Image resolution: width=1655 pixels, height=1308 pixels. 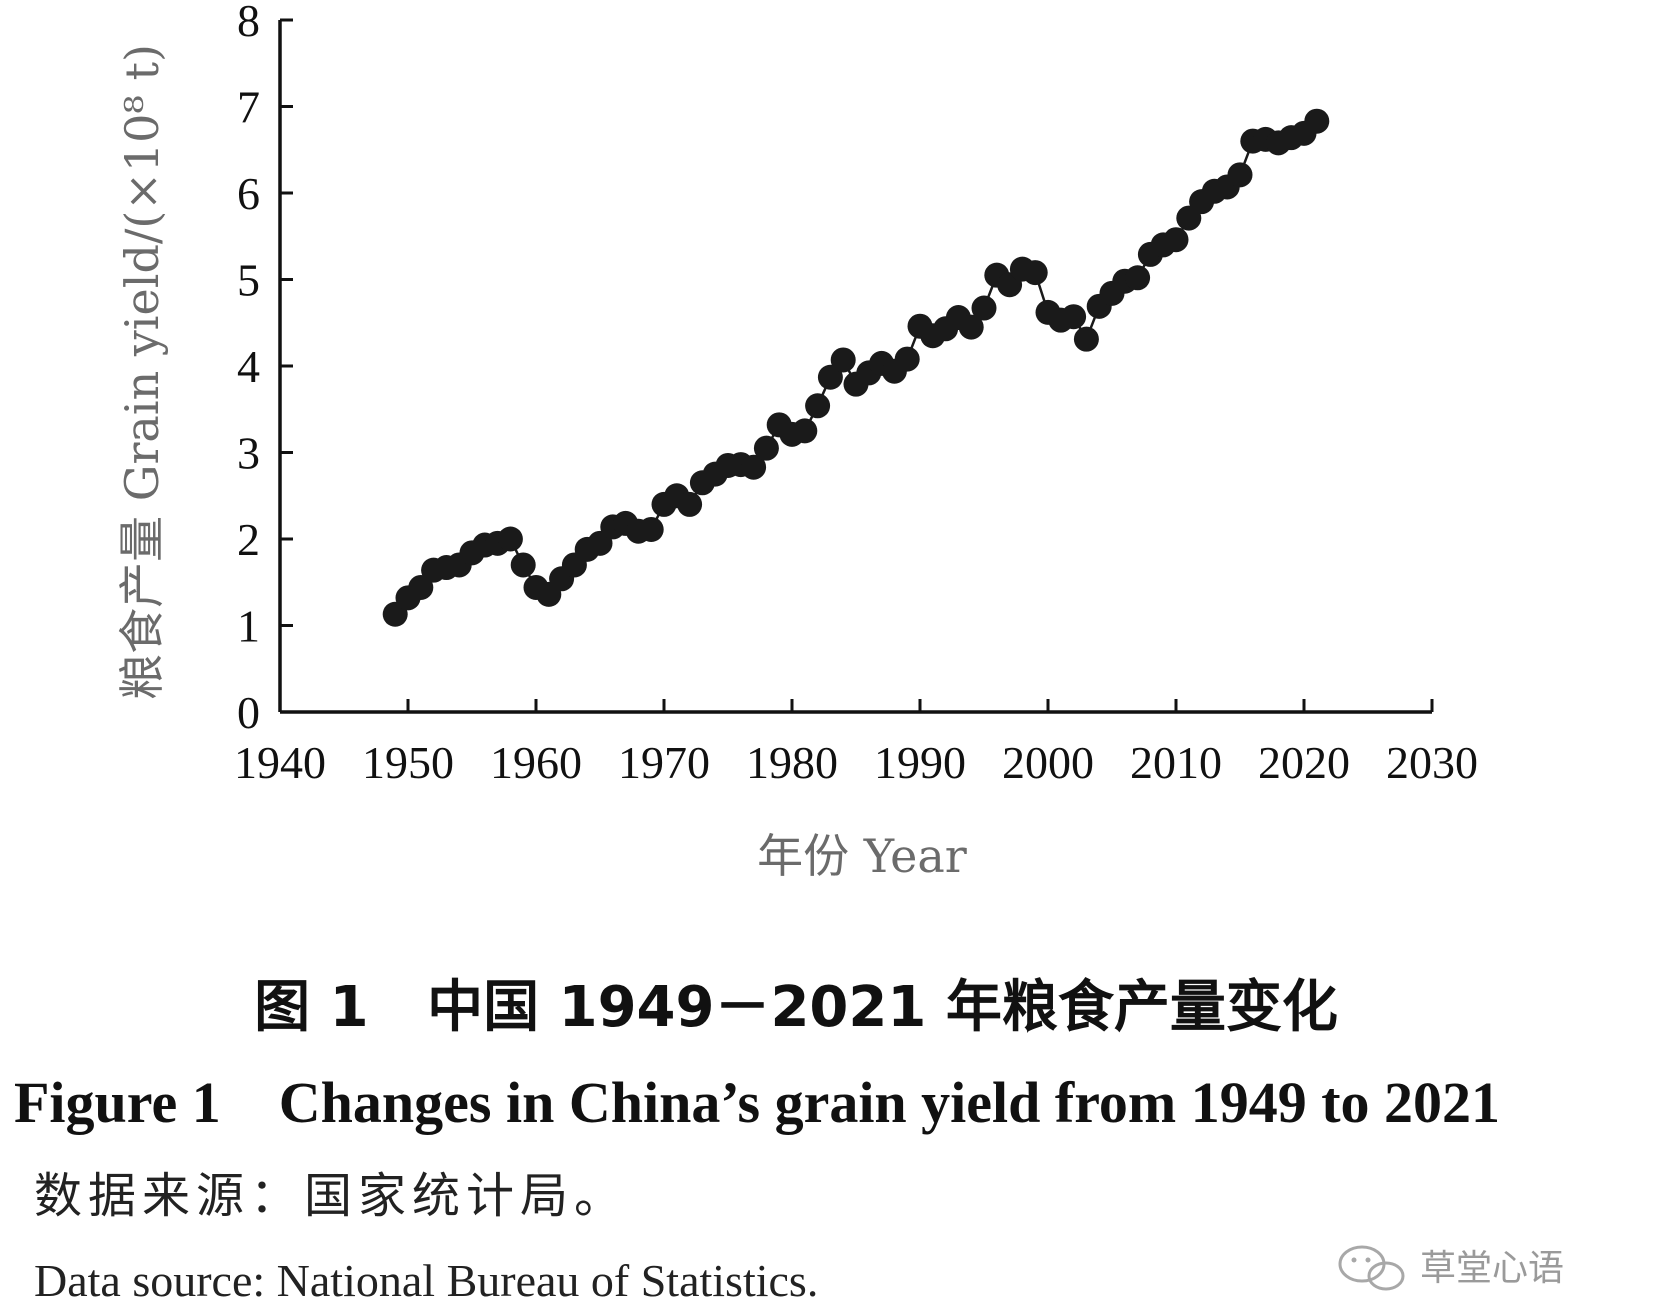 I want to click on figure-caption-chinese: 图 1 中国 1949－2021 年粮食产量变化, so click(x=796, y=1007).